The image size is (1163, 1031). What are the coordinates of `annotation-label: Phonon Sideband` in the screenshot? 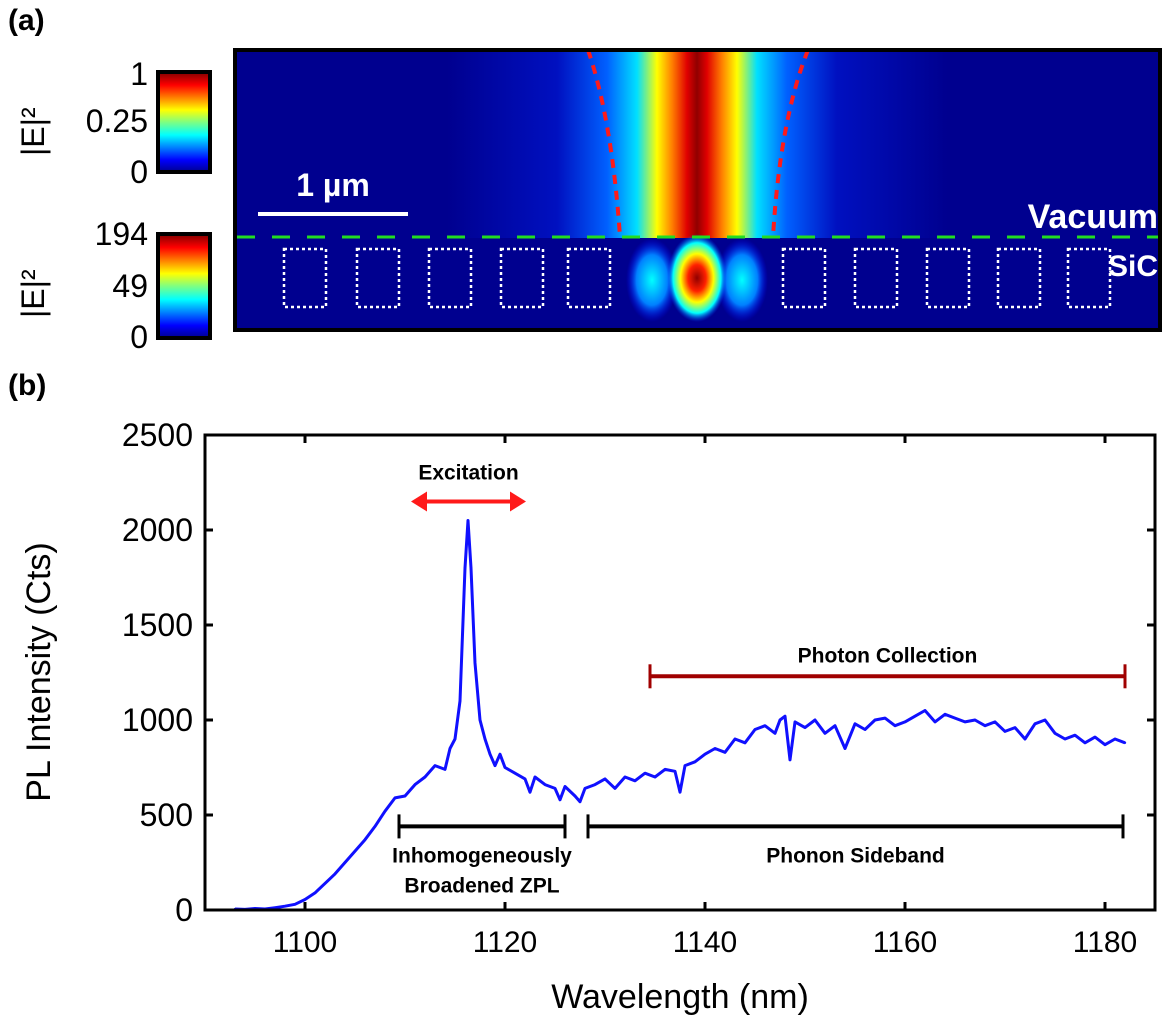 It's located at (855, 855).